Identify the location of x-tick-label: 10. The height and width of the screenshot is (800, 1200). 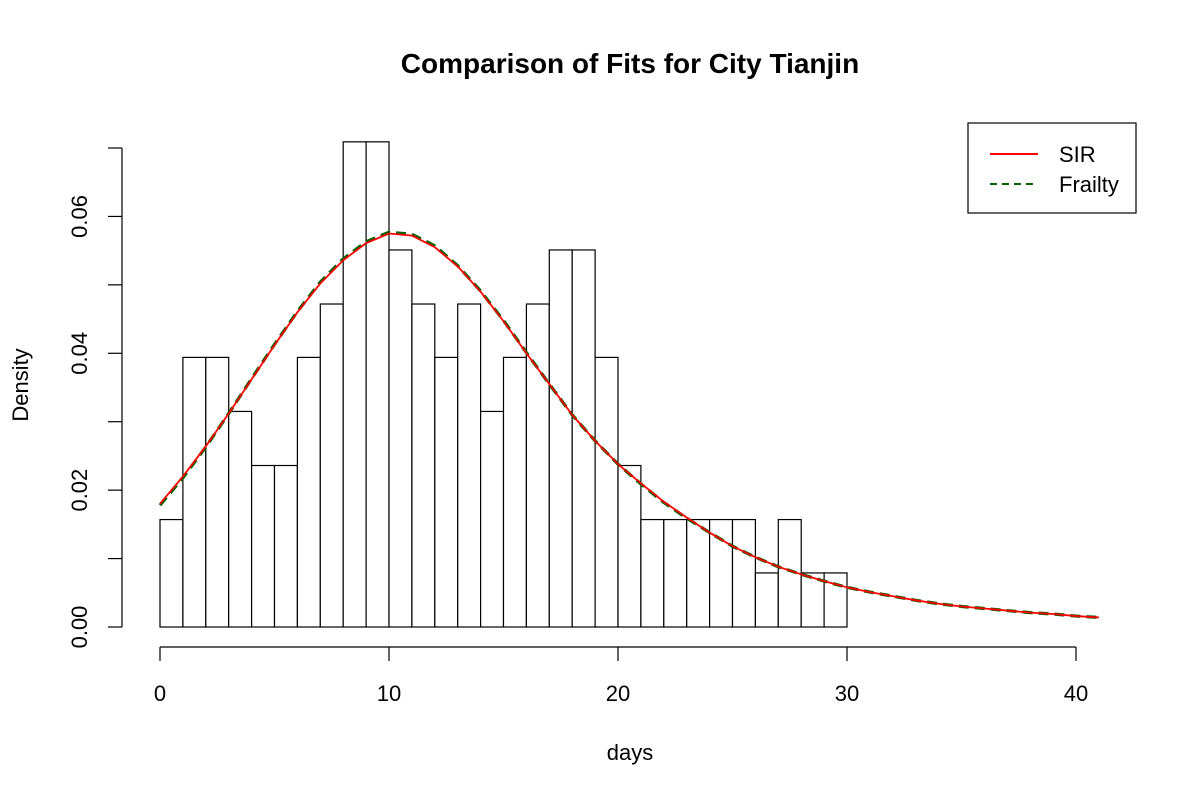
(389, 693).